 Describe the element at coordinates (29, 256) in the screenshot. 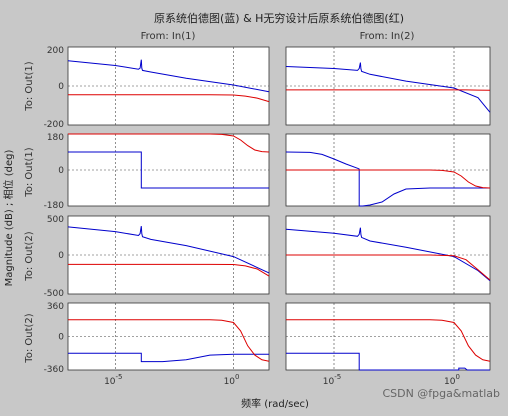

I see `row-label-3: To: Out(2)` at that location.